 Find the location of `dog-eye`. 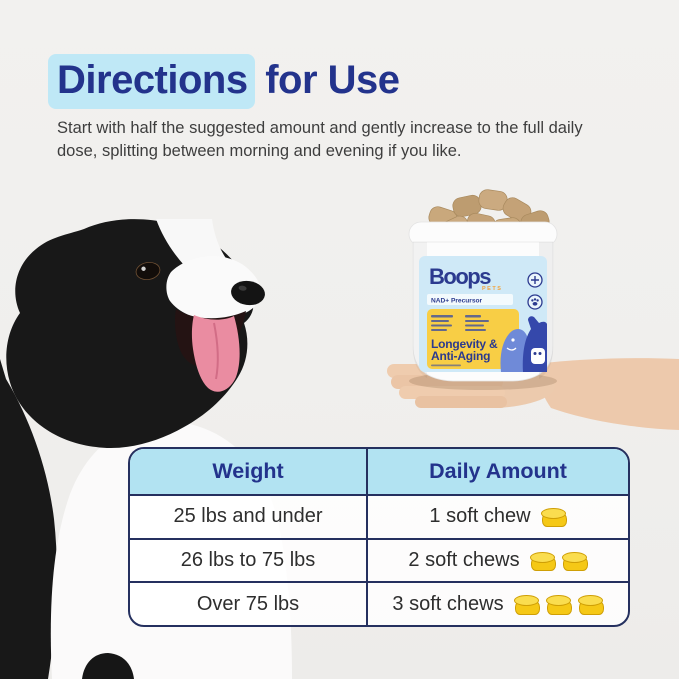

dog-eye is located at coordinates (148, 271).